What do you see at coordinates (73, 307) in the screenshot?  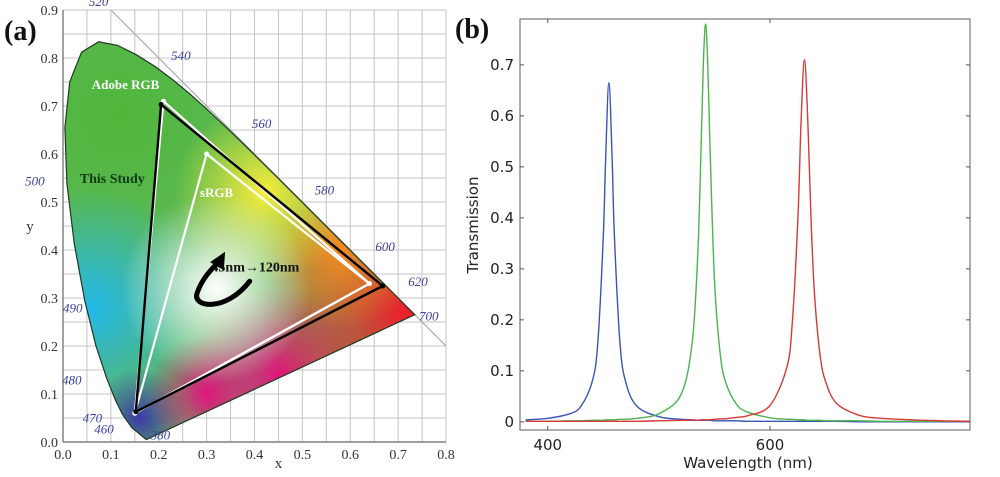 I see `wavelength-label: 490` at bounding box center [73, 307].